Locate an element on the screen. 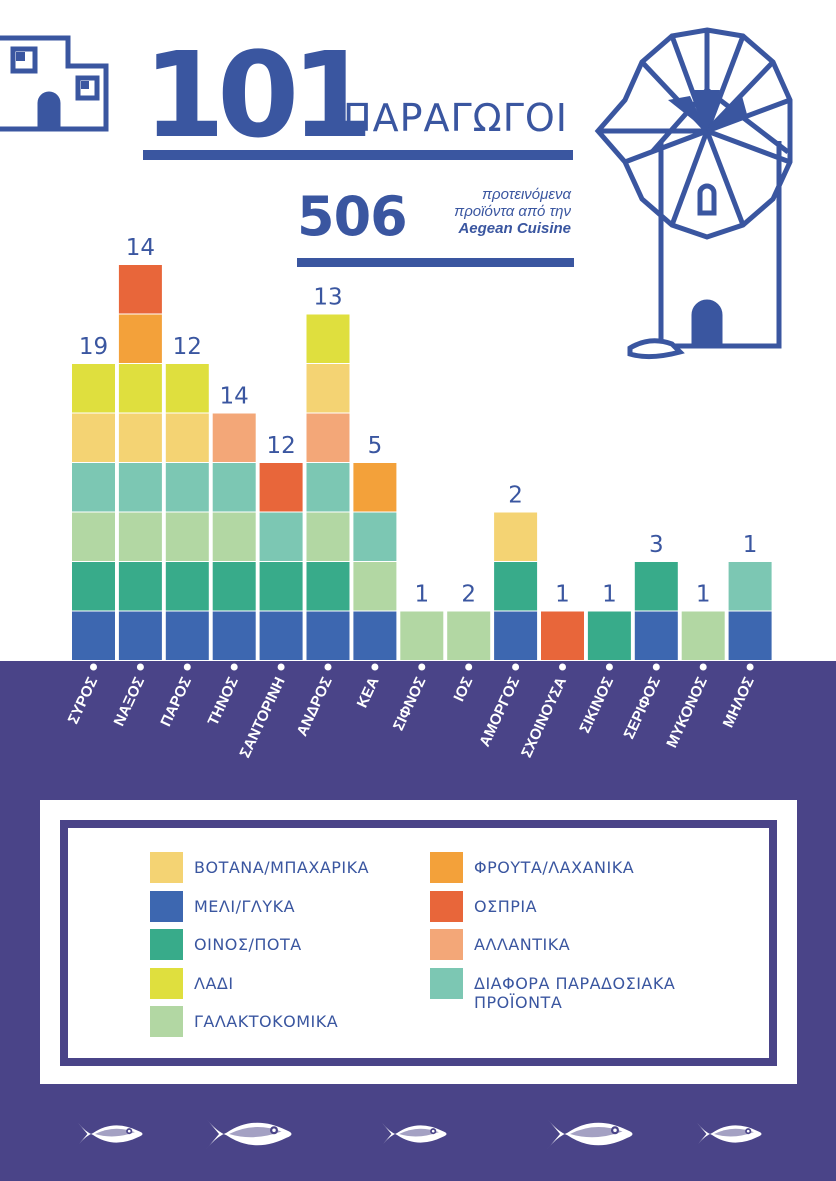  bar-10-tick-dot is located at coordinates (516, 667).